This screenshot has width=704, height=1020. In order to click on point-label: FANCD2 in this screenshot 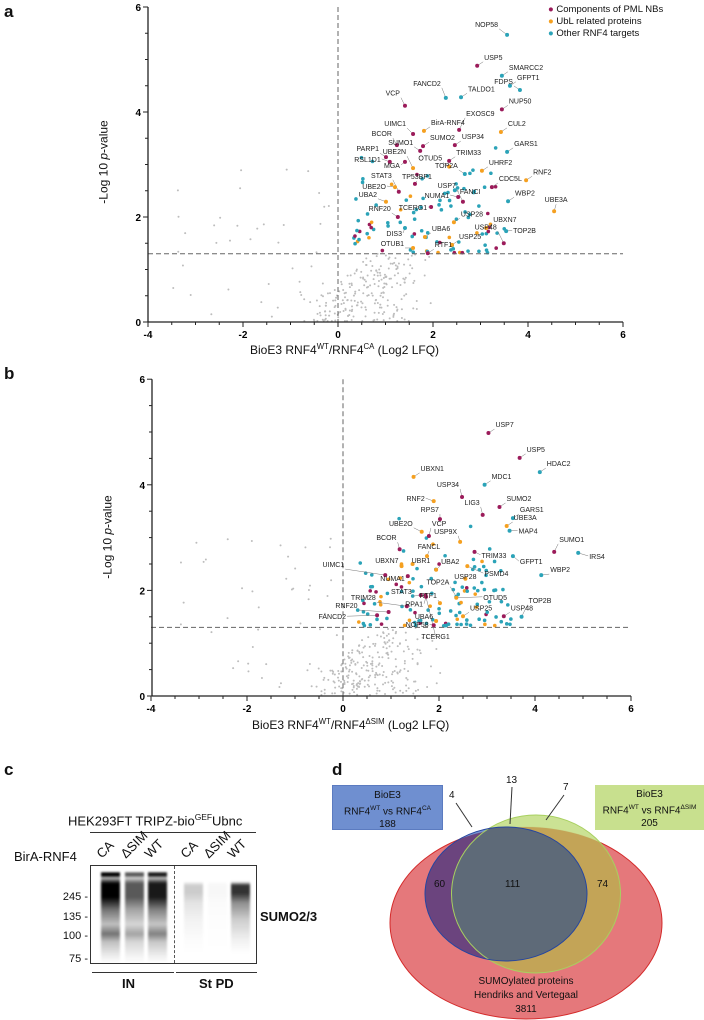, I will do `click(332, 617)`.